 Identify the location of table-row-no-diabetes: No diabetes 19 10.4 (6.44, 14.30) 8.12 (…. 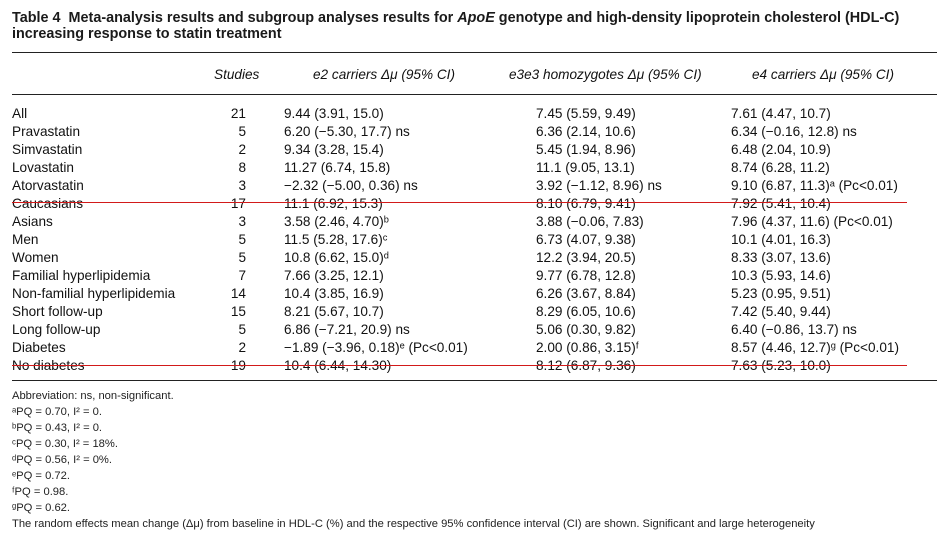
(475, 367).